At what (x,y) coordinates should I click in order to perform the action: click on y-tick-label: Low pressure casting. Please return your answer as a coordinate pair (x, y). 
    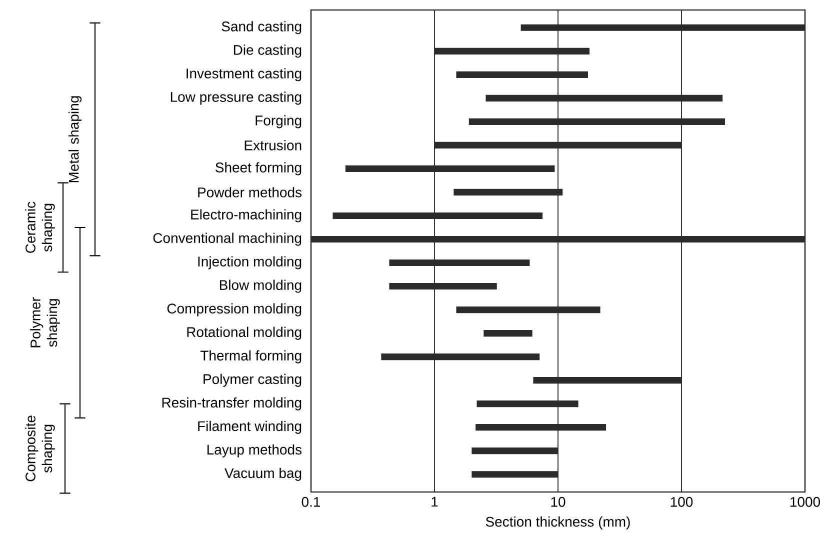
    Looking at the image, I should click on (236, 98).